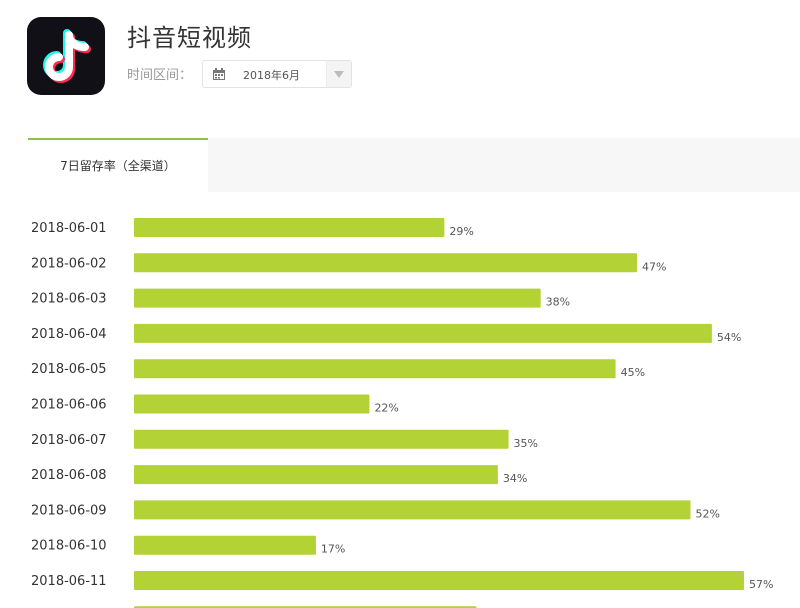 Image resolution: width=800 pixels, height=608 pixels. What do you see at coordinates (271, 75) in the screenshot?
I see `month-picker-value: 2018年6月` at bounding box center [271, 75].